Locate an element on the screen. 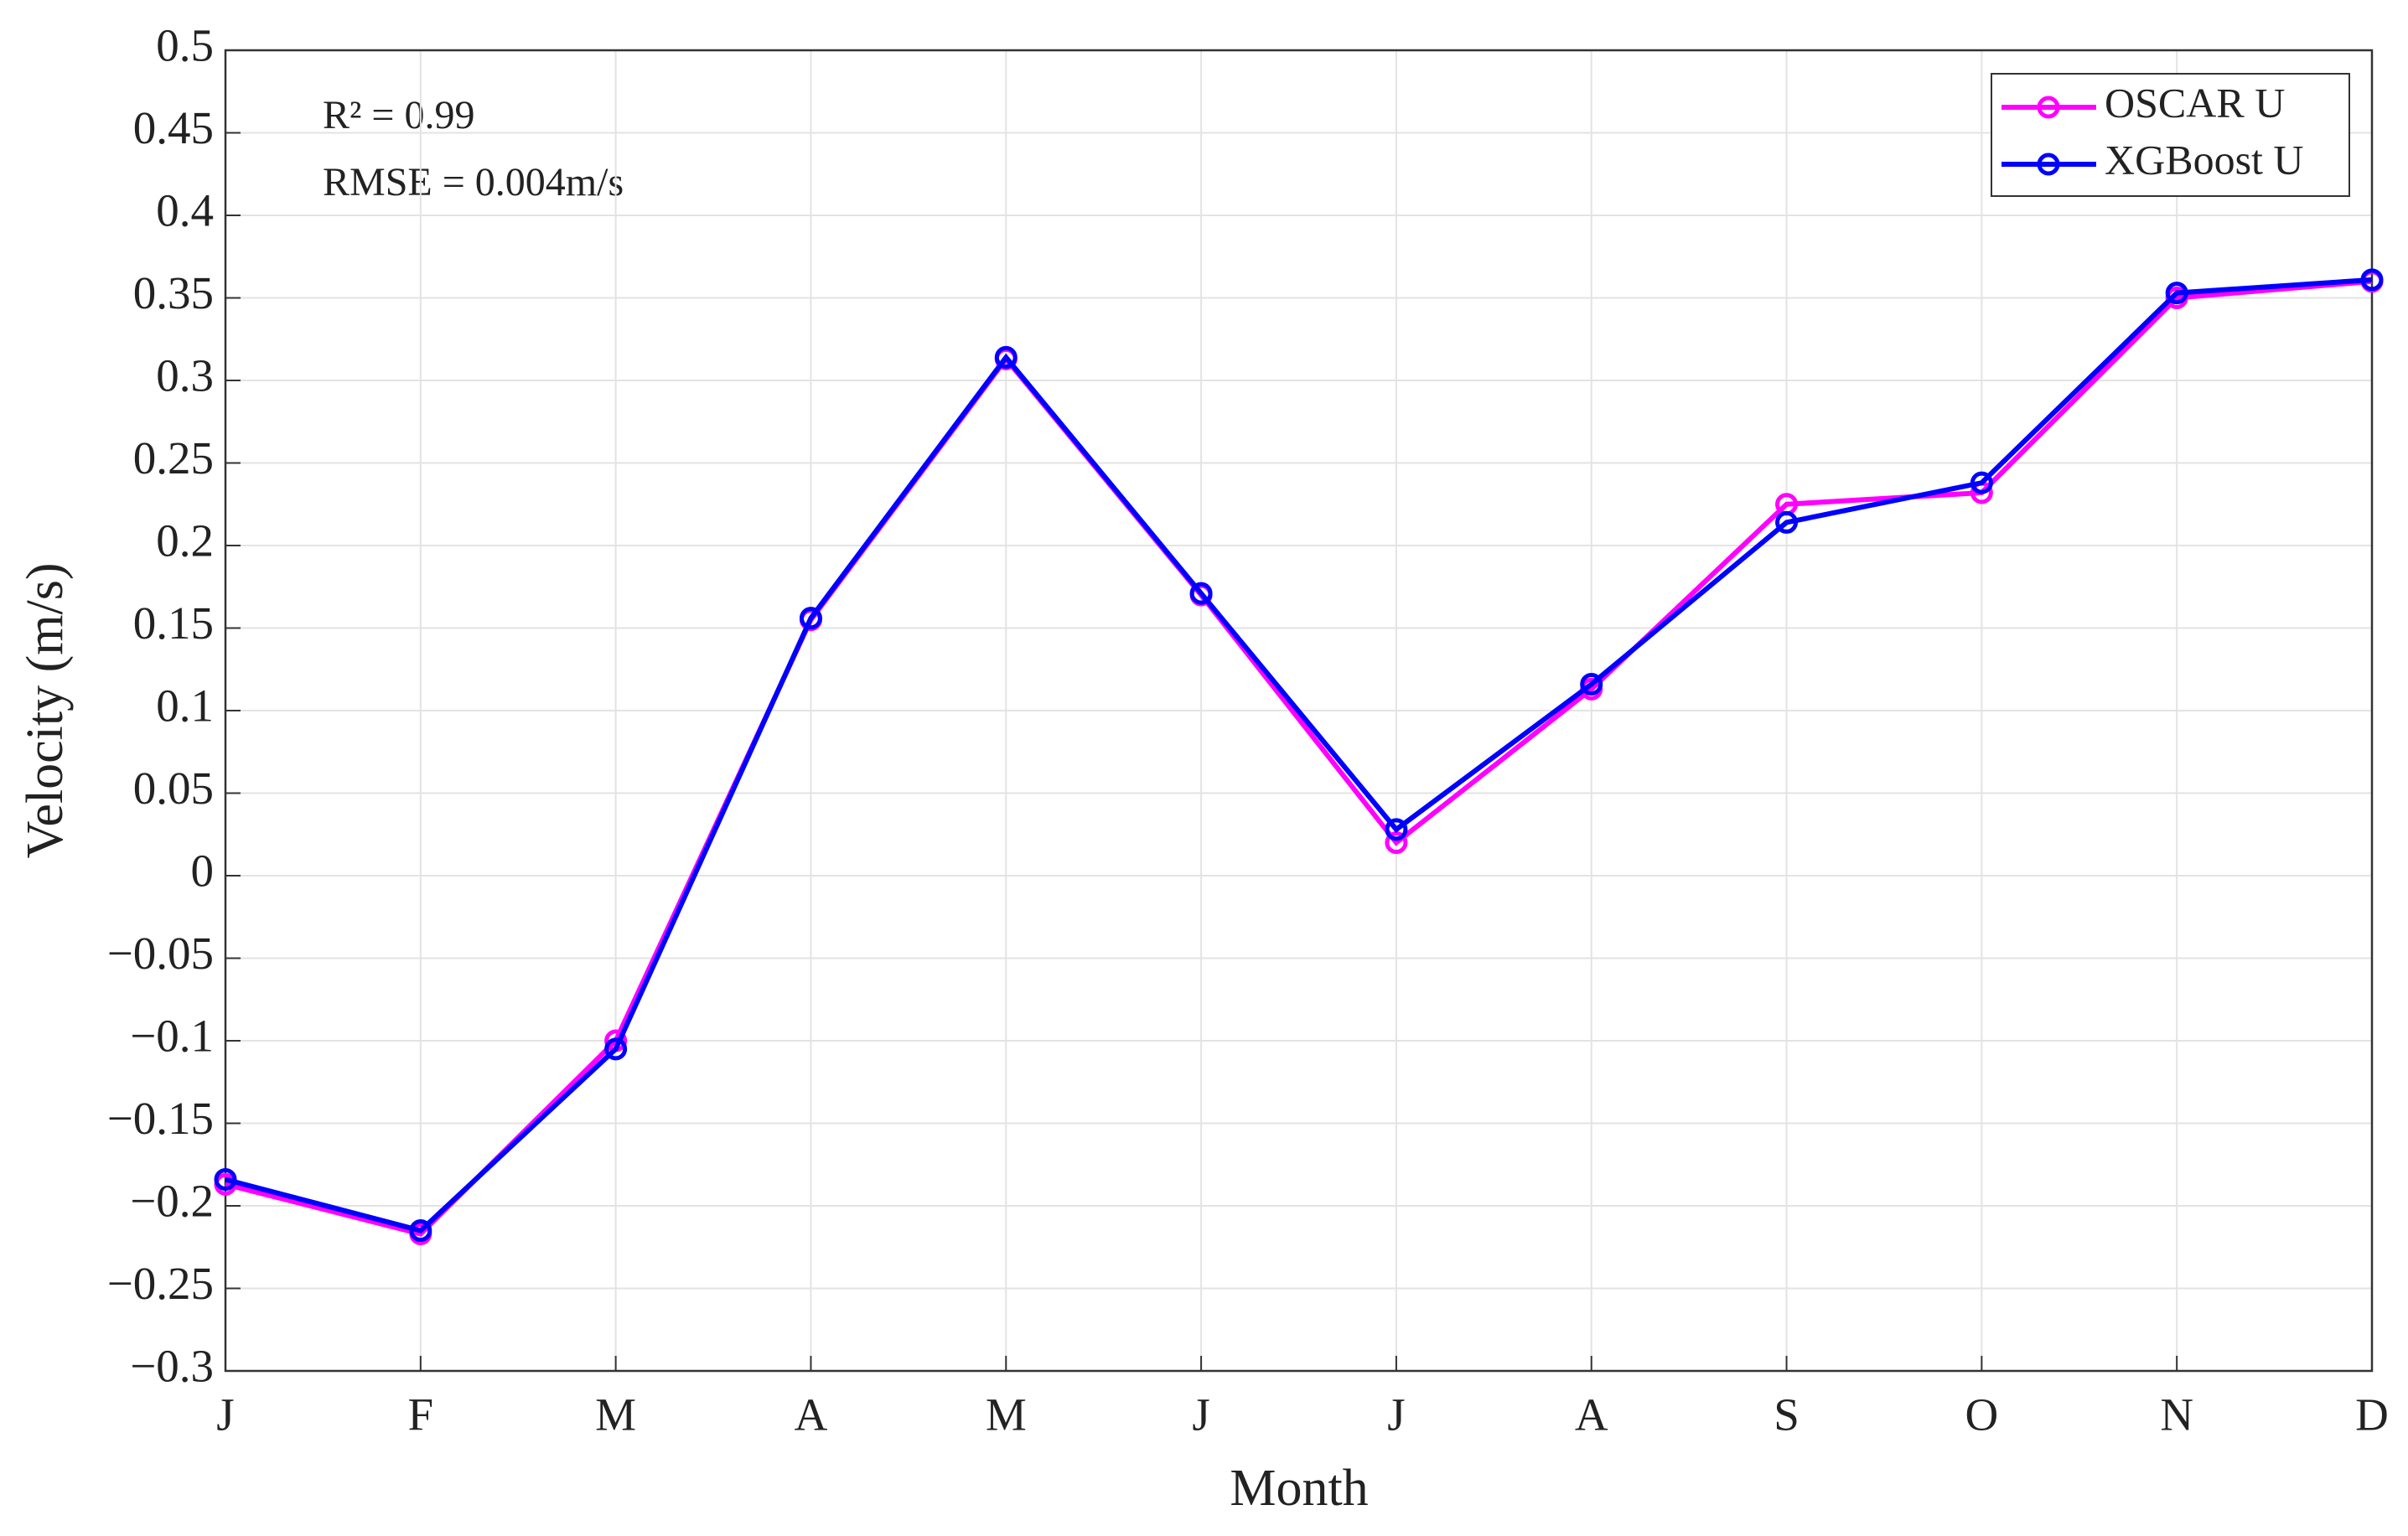  y-tick-label: −0.3 is located at coordinates (172, 1366).